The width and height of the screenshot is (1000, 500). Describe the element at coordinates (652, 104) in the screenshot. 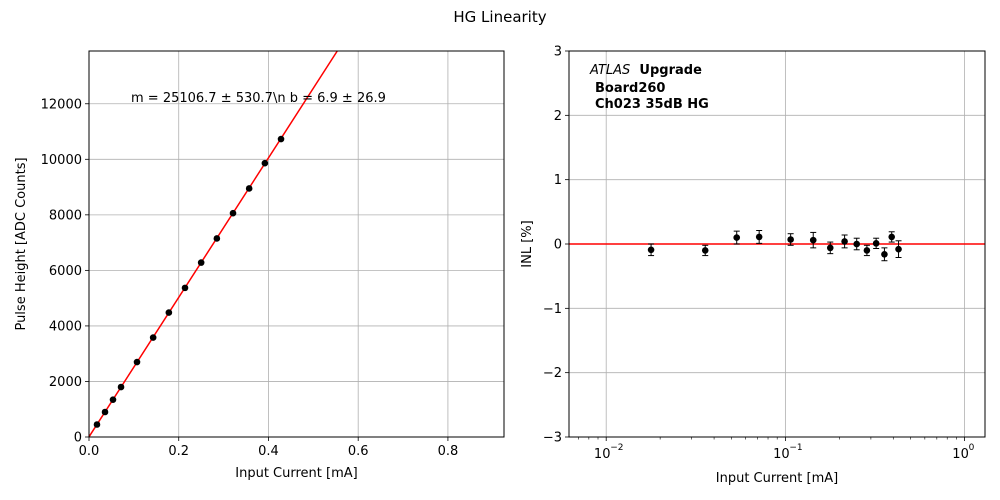

I see `channel-label: Ch023 35dB HG` at that location.